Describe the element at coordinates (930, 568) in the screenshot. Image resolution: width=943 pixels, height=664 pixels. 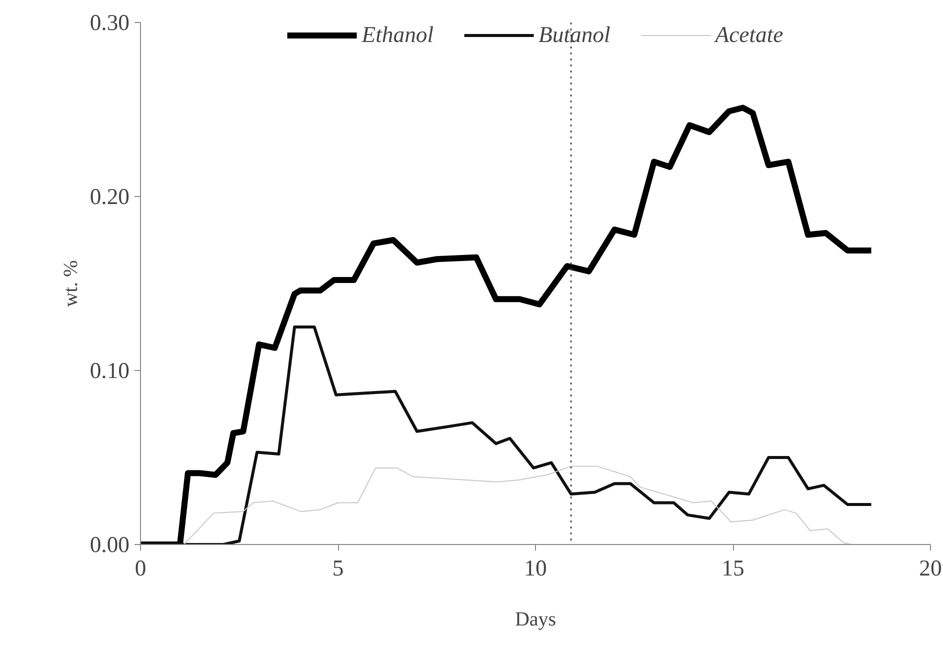
I see `x-tick-label: 20` at that location.